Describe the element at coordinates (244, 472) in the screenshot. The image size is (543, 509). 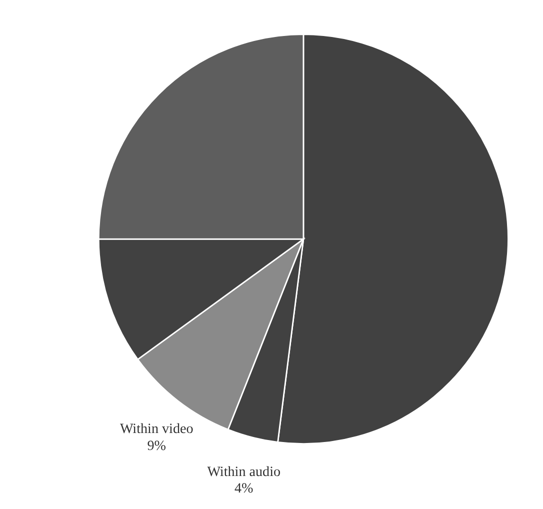
I see `slice-label: Within audio` at that location.